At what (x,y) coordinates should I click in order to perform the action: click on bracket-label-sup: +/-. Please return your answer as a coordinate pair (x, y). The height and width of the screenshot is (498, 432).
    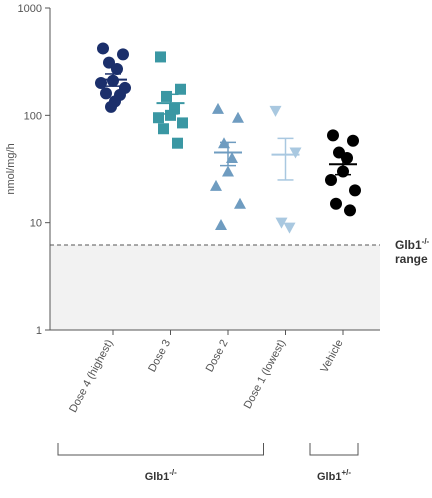
    Looking at the image, I should click on (346, 472).